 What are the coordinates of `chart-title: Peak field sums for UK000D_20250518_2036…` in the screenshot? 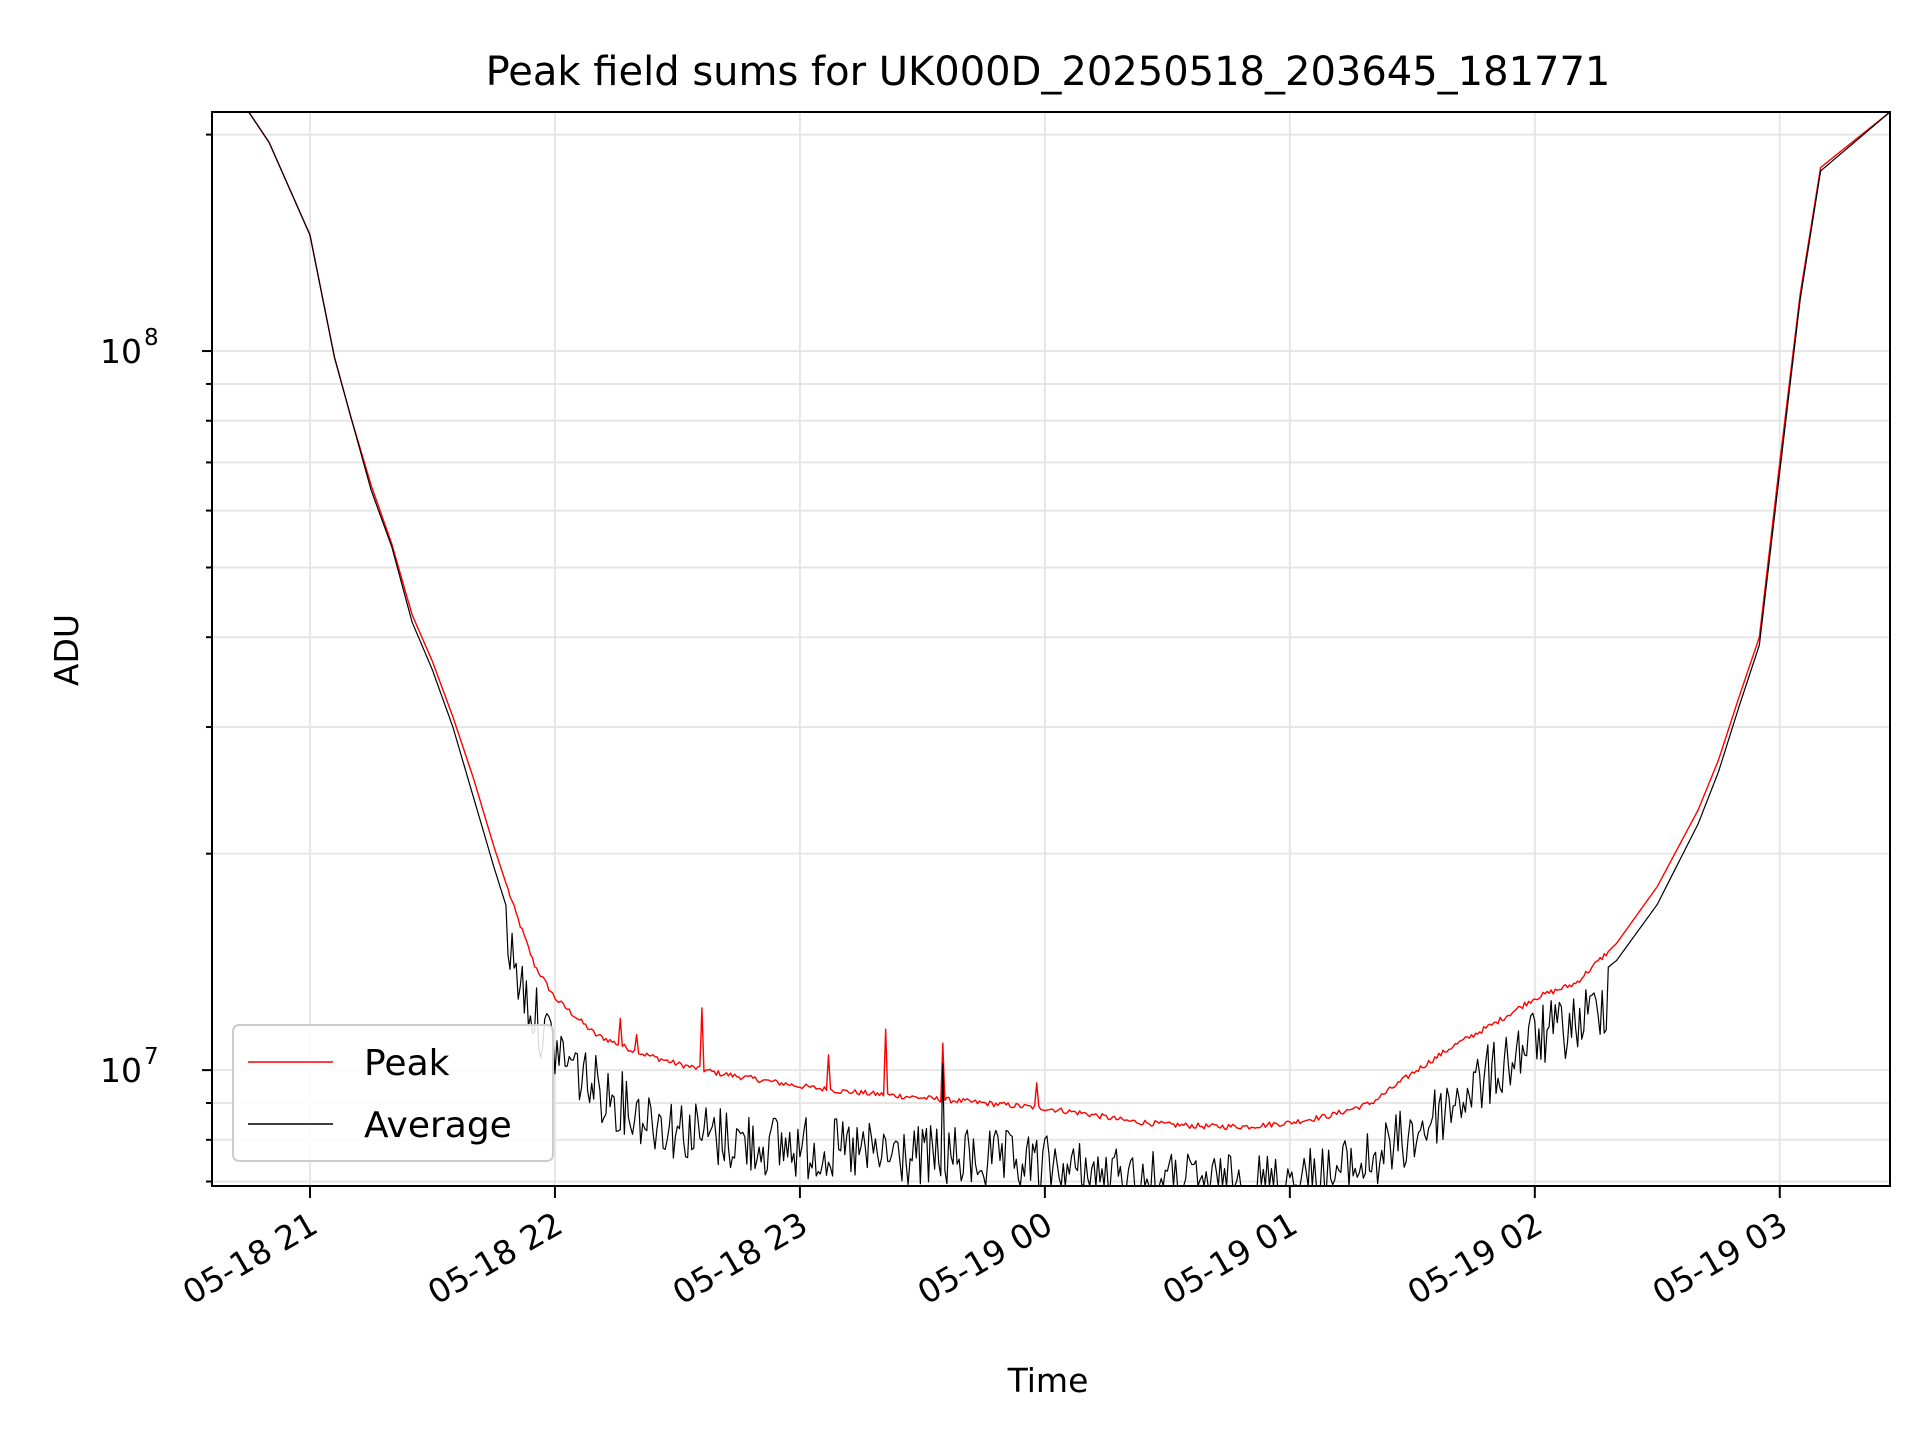 It's located at (1048, 72).